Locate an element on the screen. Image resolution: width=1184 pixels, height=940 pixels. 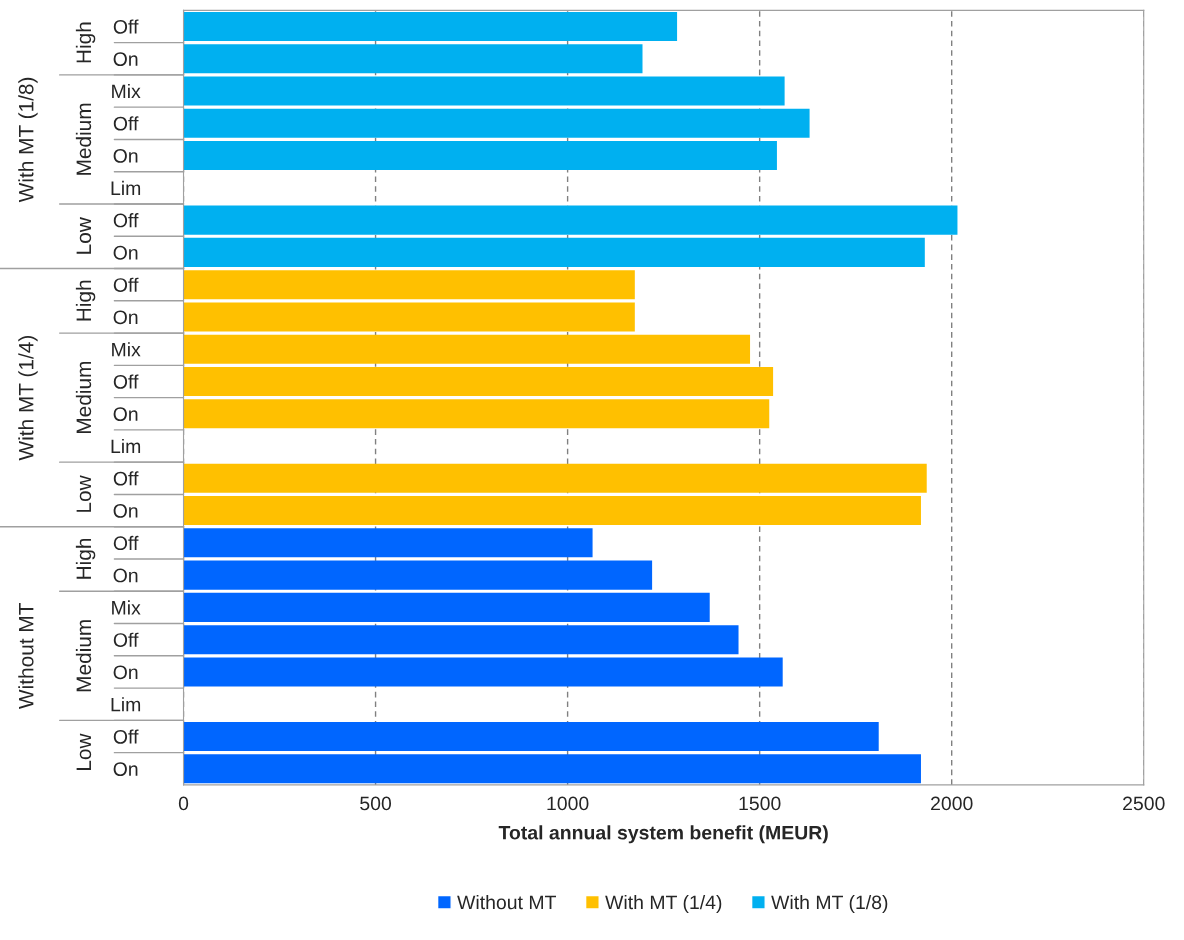
text: With MT (1/8) is located at coordinates (28, 140).